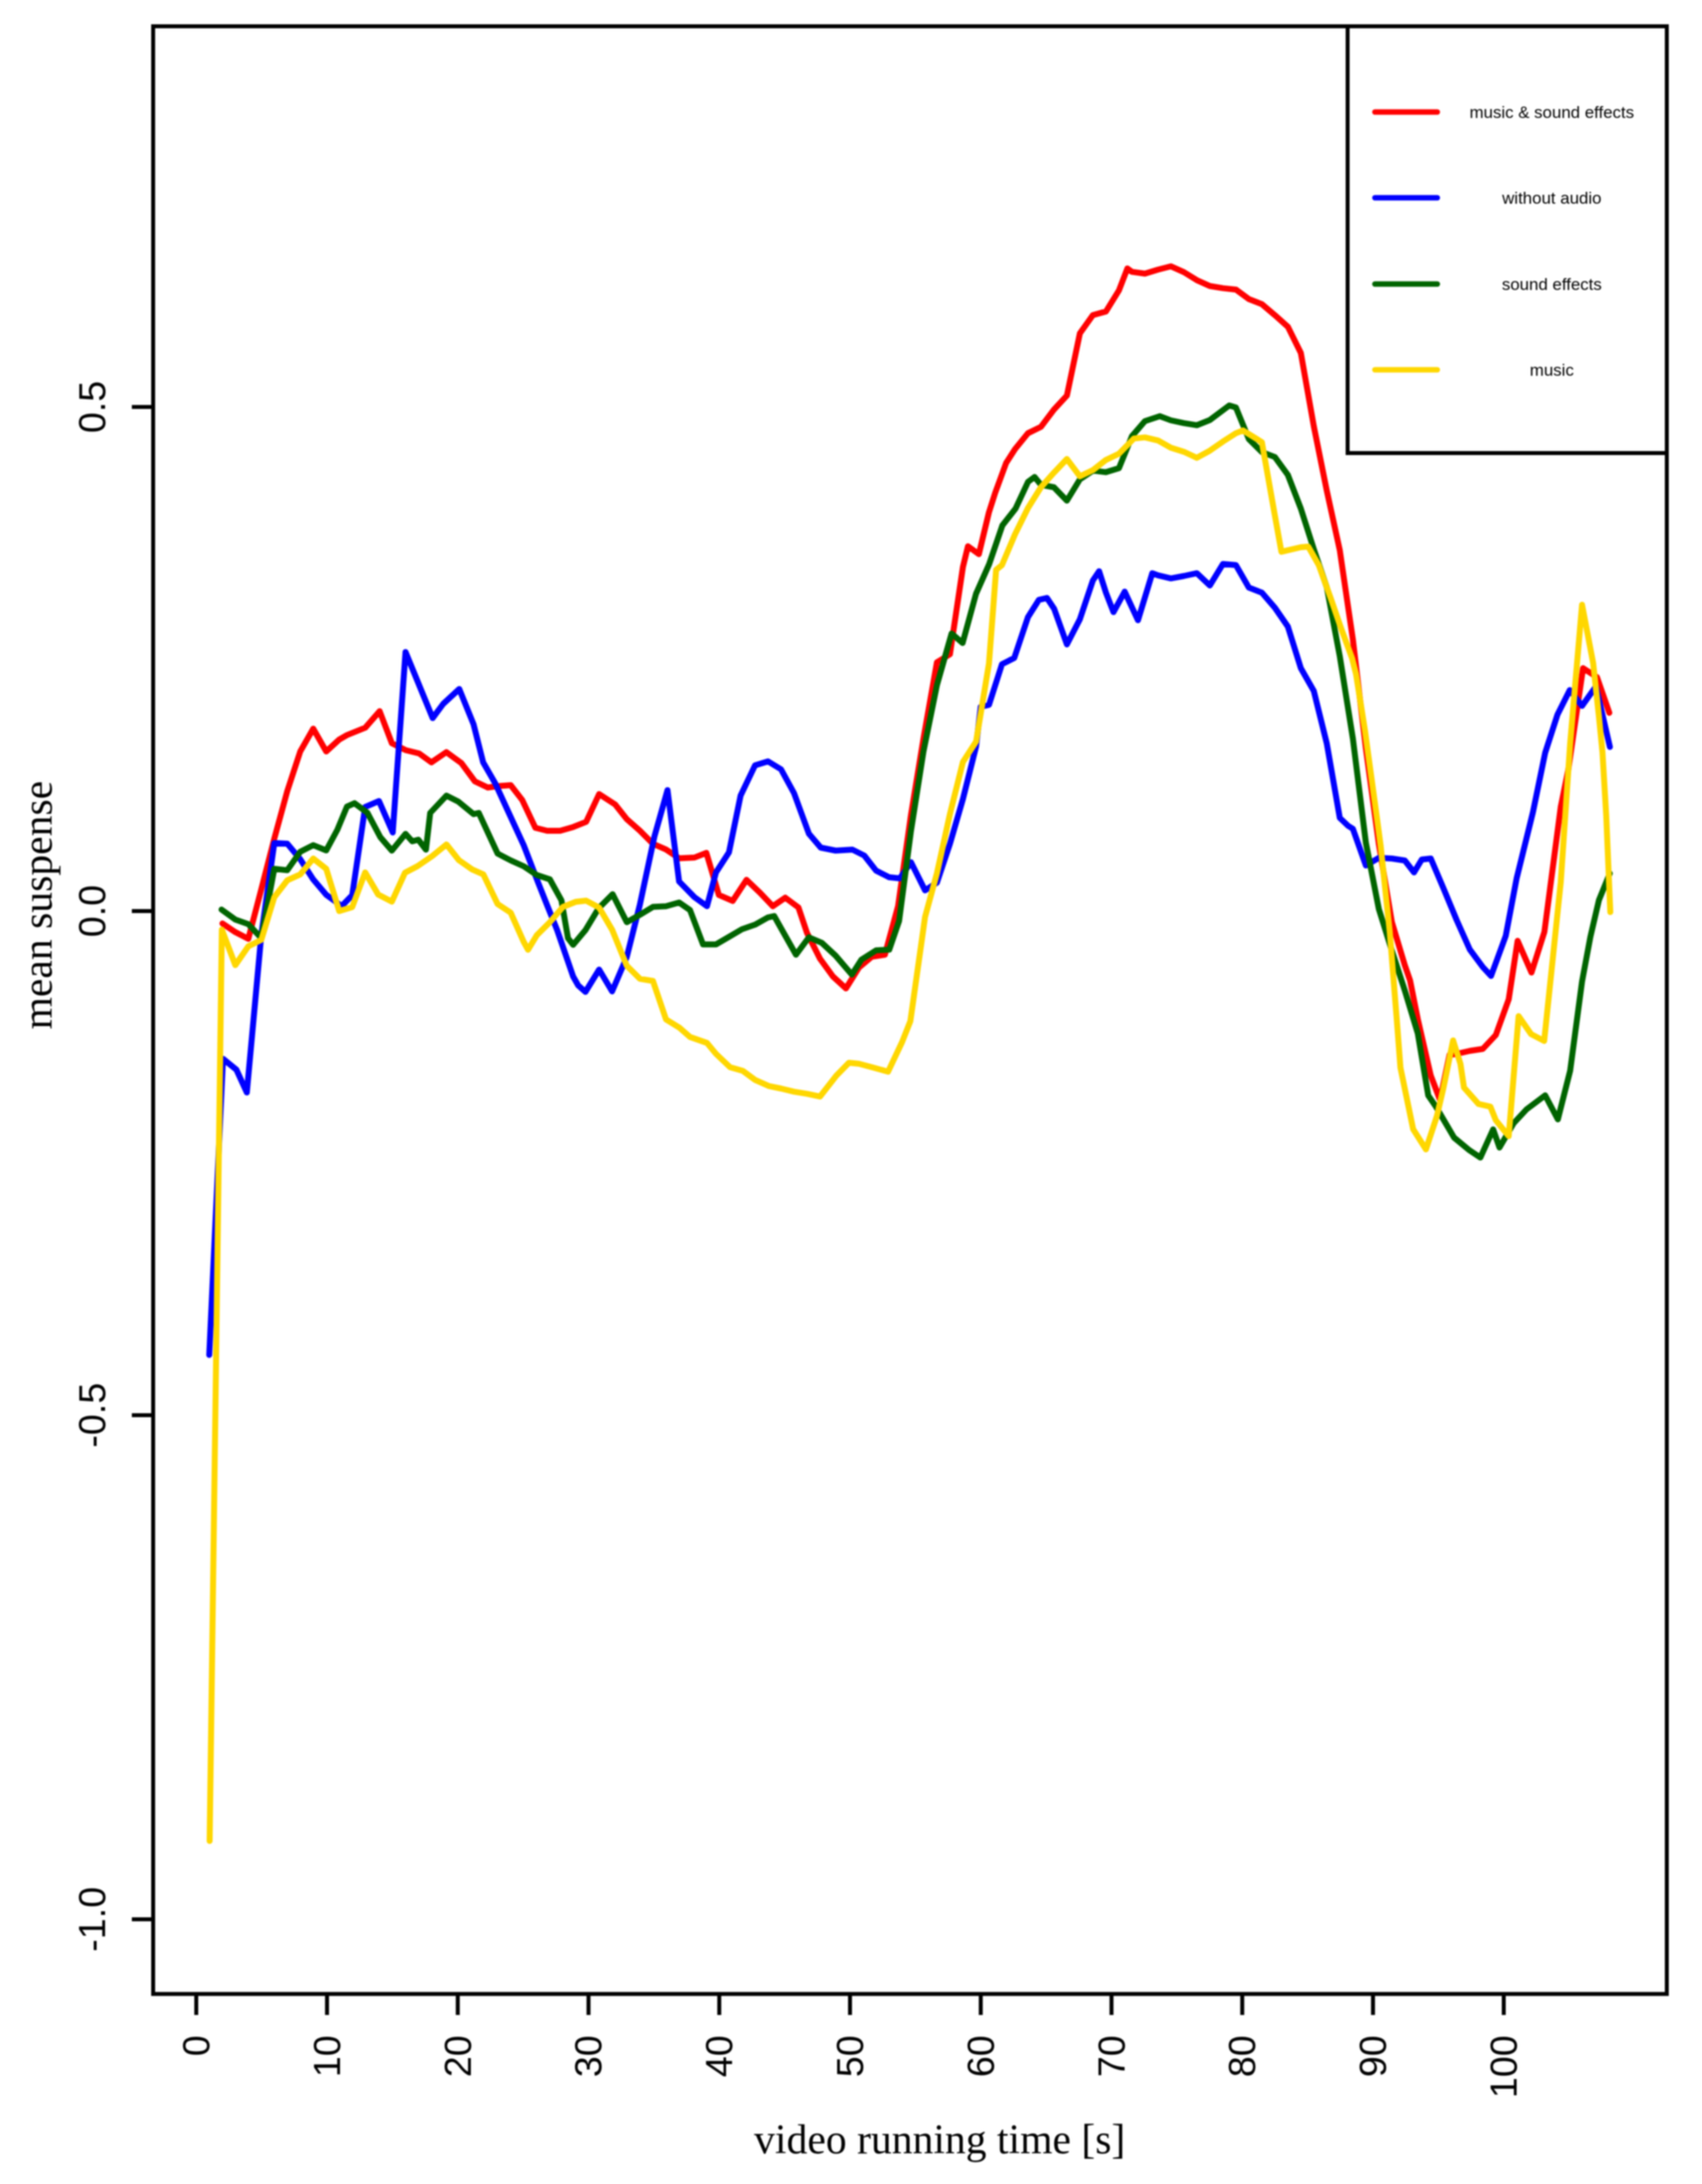  I want to click on svg-text: 10, so click(328, 2056).